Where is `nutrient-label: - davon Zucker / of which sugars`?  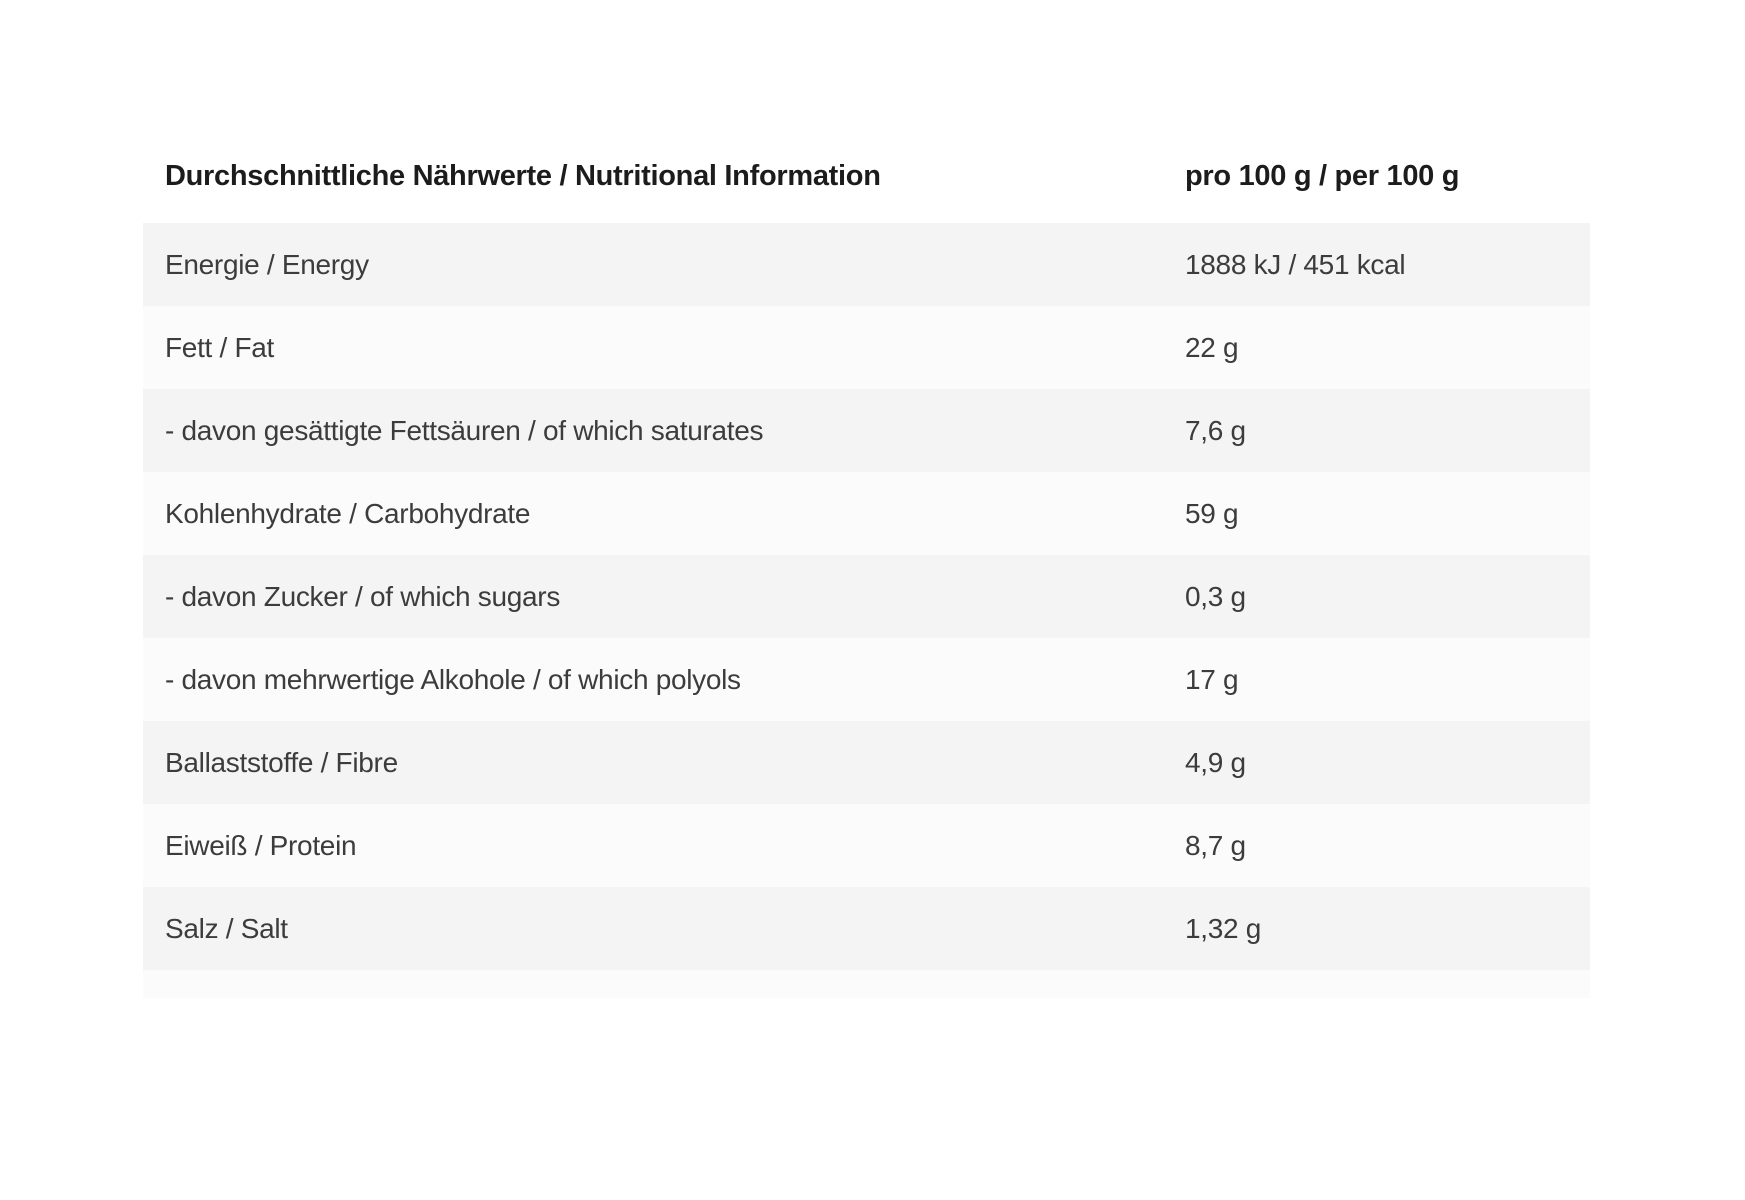 nutrient-label: - davon Zucker / of which sugars is located at coordinates (363, 596).